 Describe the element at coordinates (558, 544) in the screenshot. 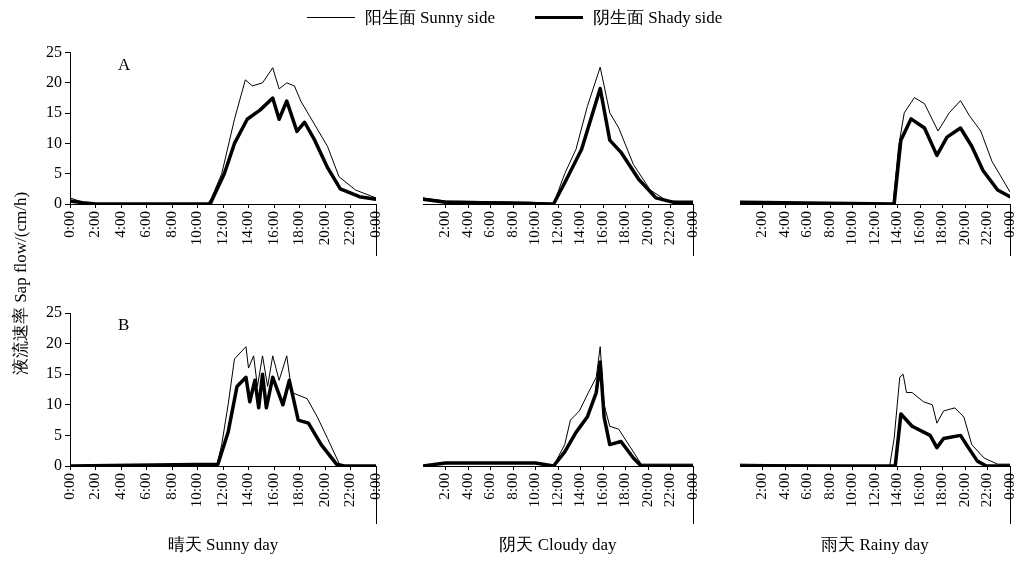

I see `x-axis-title: 阴天 Cloudy day` at that location.